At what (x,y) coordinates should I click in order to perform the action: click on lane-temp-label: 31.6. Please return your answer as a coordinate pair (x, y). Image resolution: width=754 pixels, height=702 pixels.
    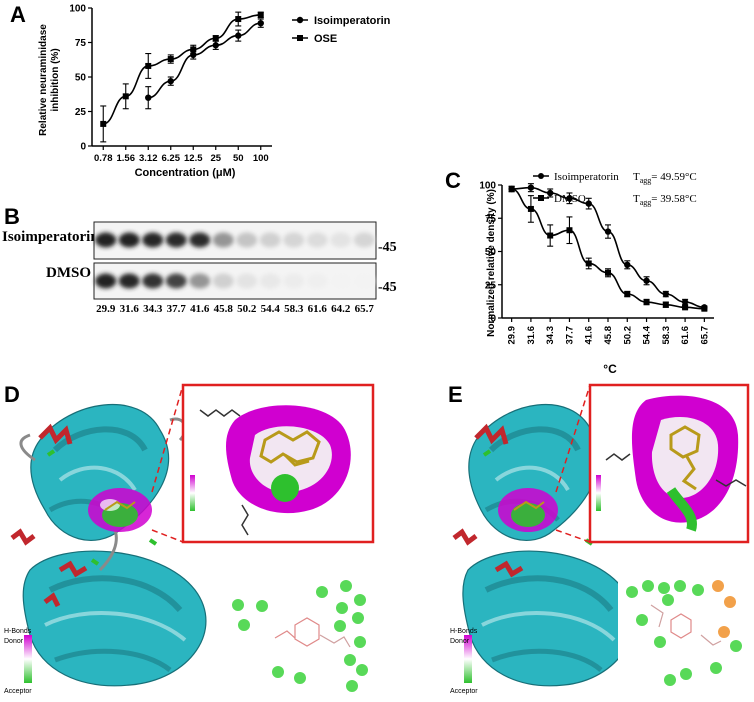
    Looking at the image, I should click on (129, 309).